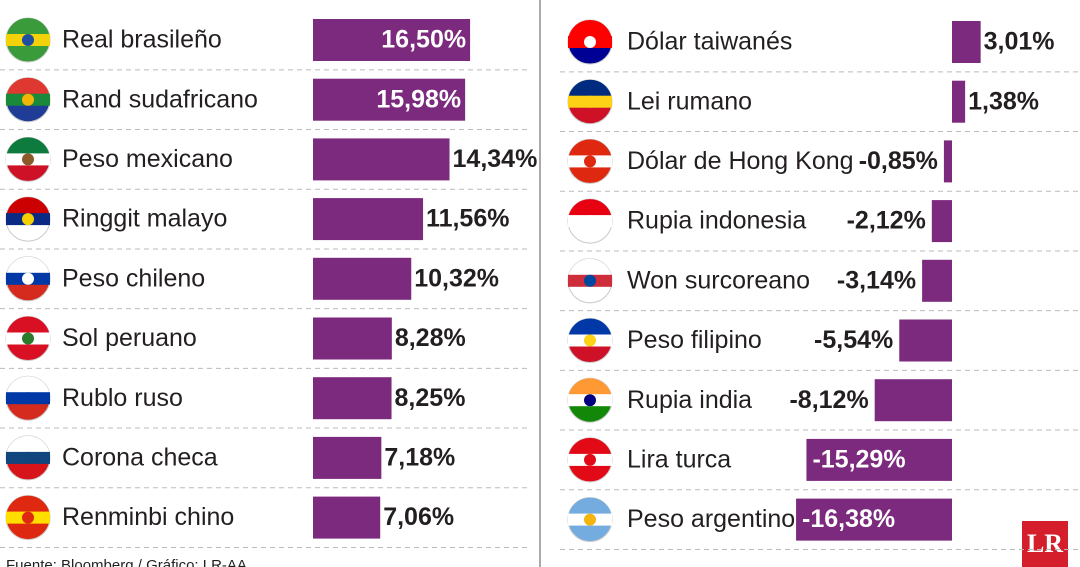 This screenshot has height=567, width=1080. Describe the element at coordinates (718, 280) in the screenshot. I see `category-label: Won surcoreano` at that location.